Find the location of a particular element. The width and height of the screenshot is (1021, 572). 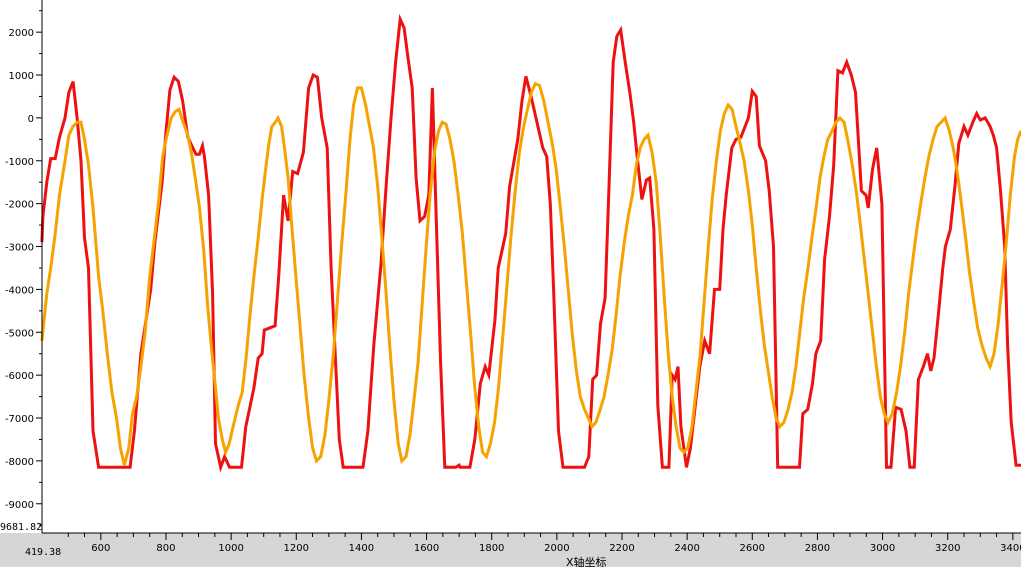

x-axis-min-label: 419.38 is located at coordinates (43, 552).